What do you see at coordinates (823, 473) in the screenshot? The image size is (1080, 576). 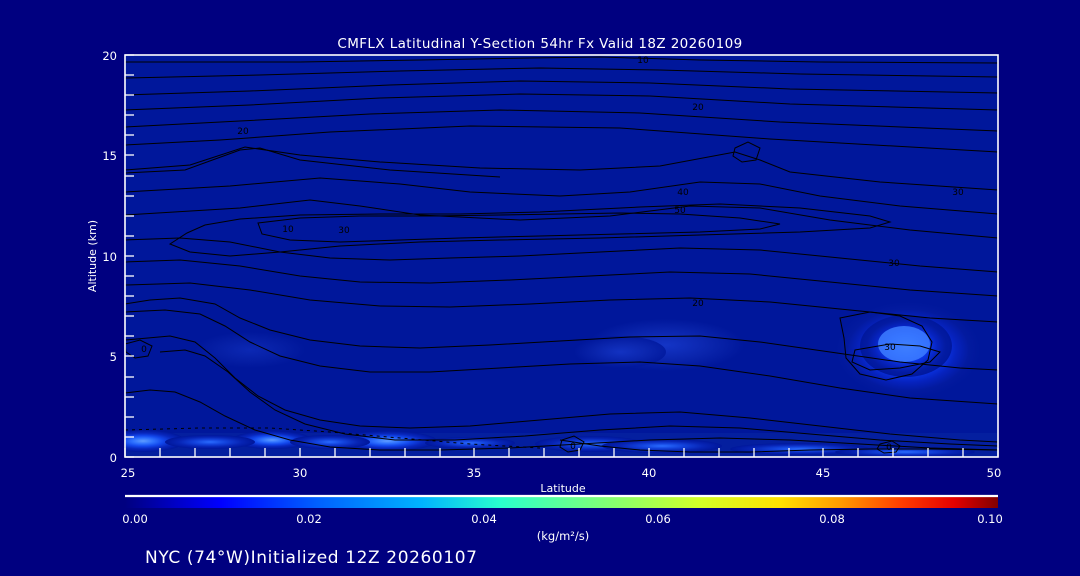 I see `x-tick-label: 45` at bounding box center [823, 473].